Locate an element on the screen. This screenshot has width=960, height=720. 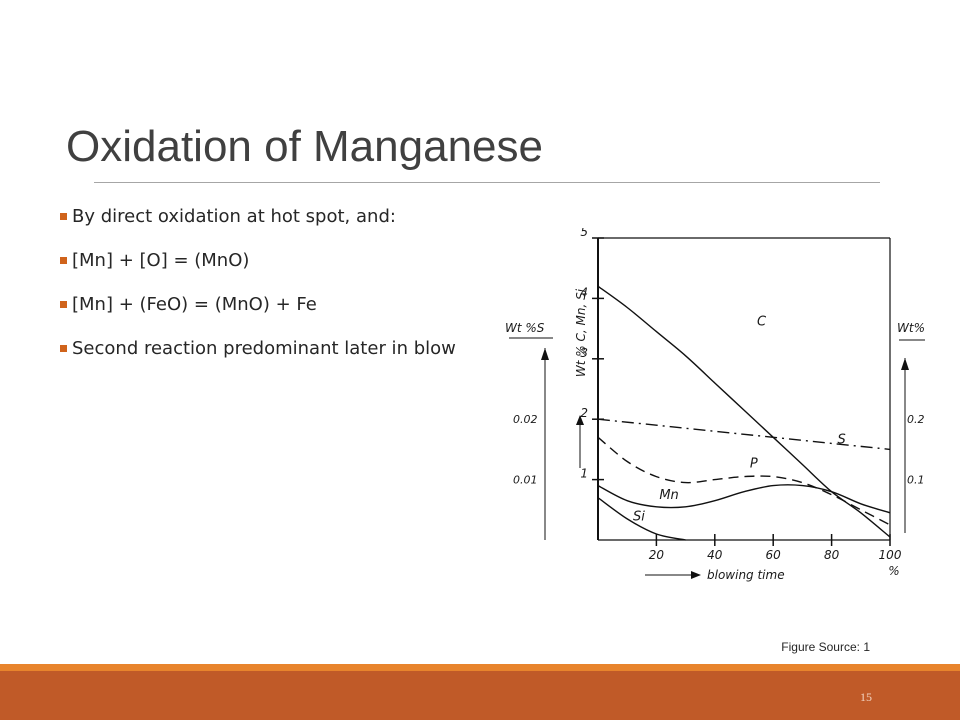
x-tick-label: 60 is located at coordinates (774, 555).